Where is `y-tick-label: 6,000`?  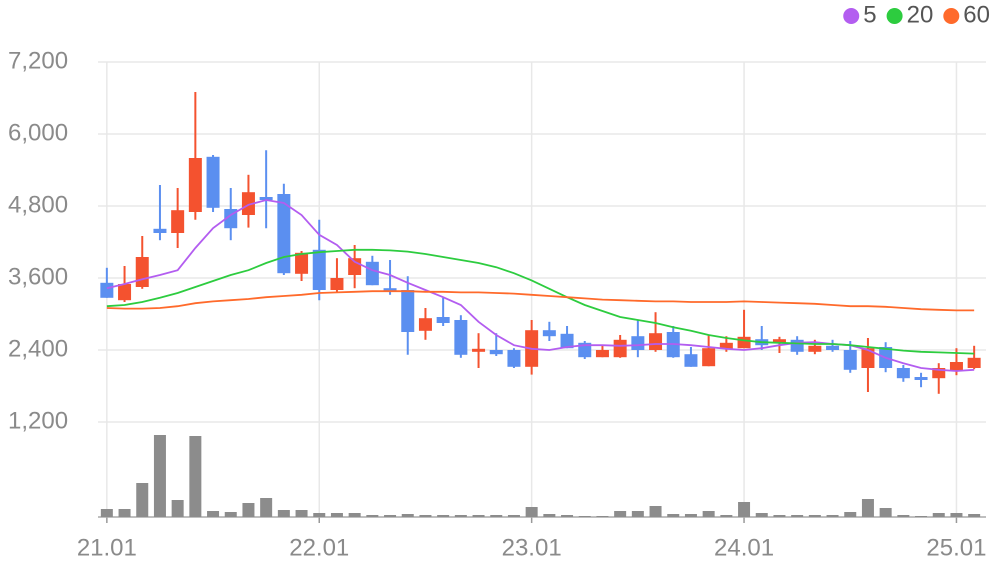
y-tick-label: 6,000 is located at coordinates (38, 132).